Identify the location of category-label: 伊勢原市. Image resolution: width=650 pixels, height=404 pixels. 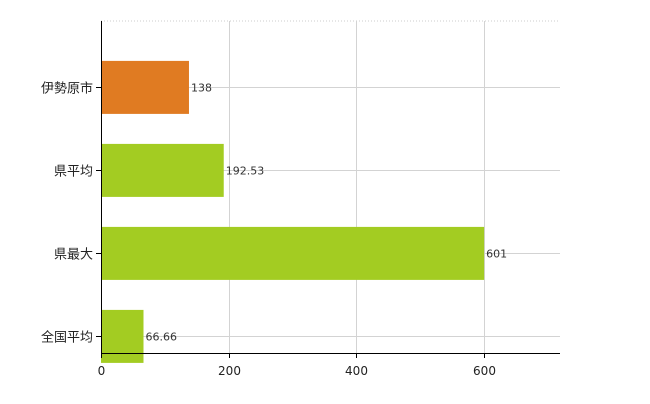
(67, 88).